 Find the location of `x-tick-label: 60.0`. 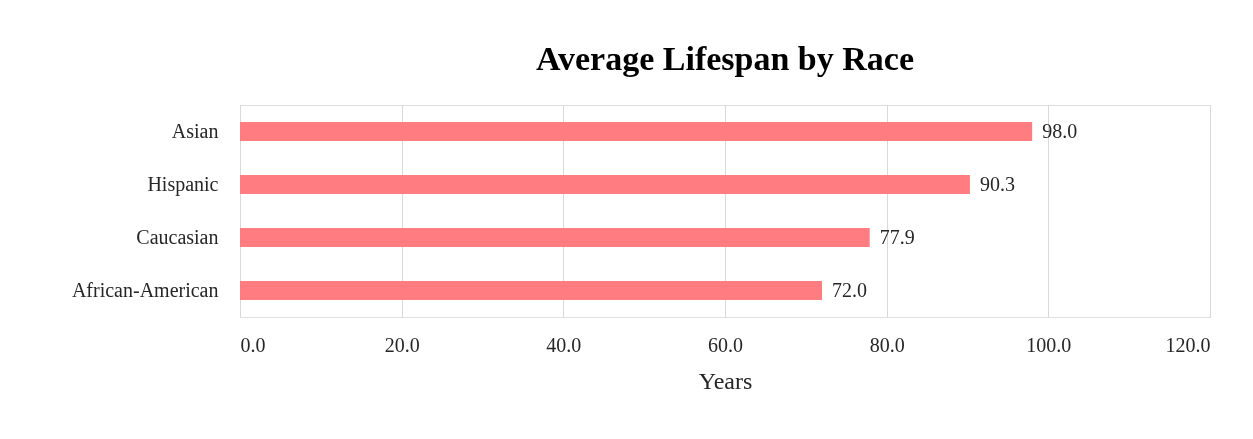

x-tick-label: 60.0 is located at coordinates (725, 344).